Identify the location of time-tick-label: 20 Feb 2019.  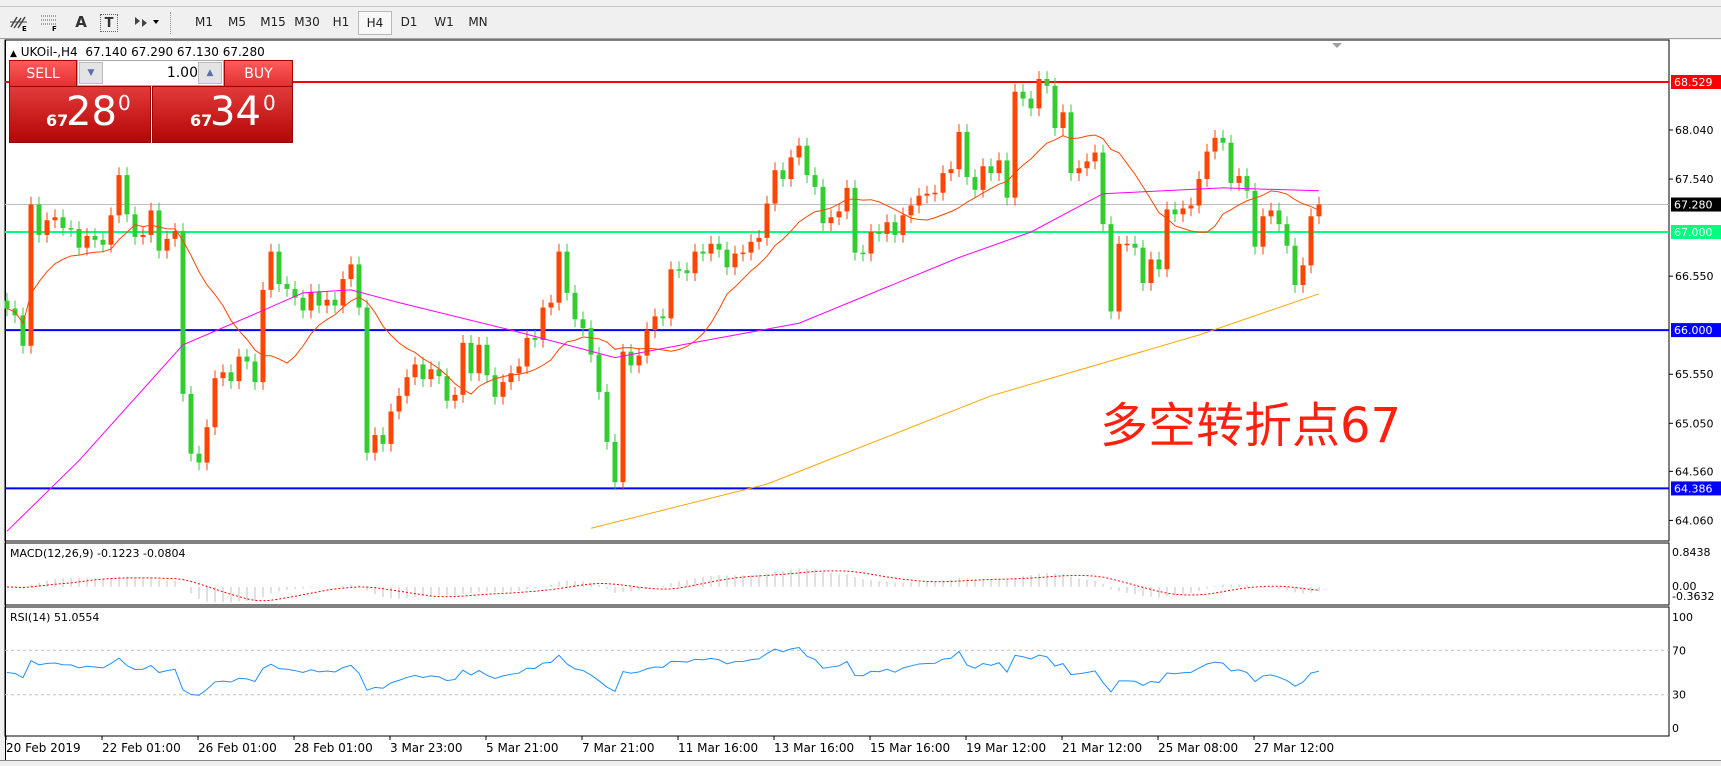
(43, 748).